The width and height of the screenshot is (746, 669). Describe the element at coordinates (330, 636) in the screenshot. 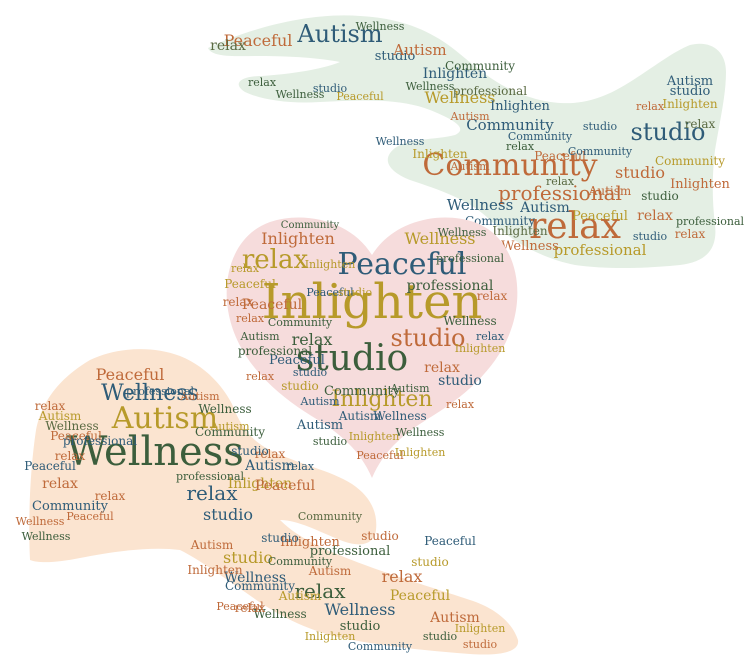

I see `bottom-hand-word: Inlighten` at that location.